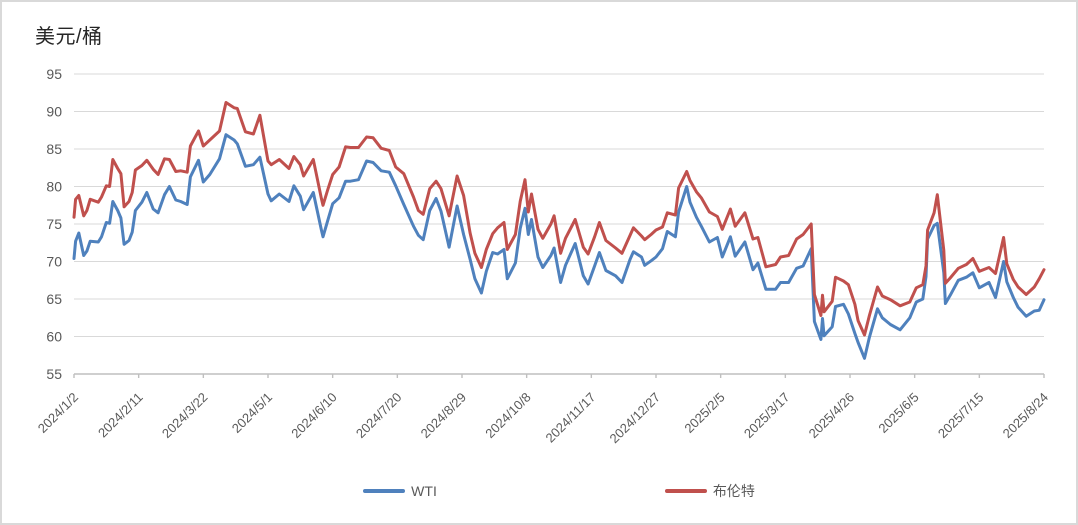 Image resolution: width=1078 pixels, height=525 pixels. I want to click on y-tick-label: 60, so click(54, 337).